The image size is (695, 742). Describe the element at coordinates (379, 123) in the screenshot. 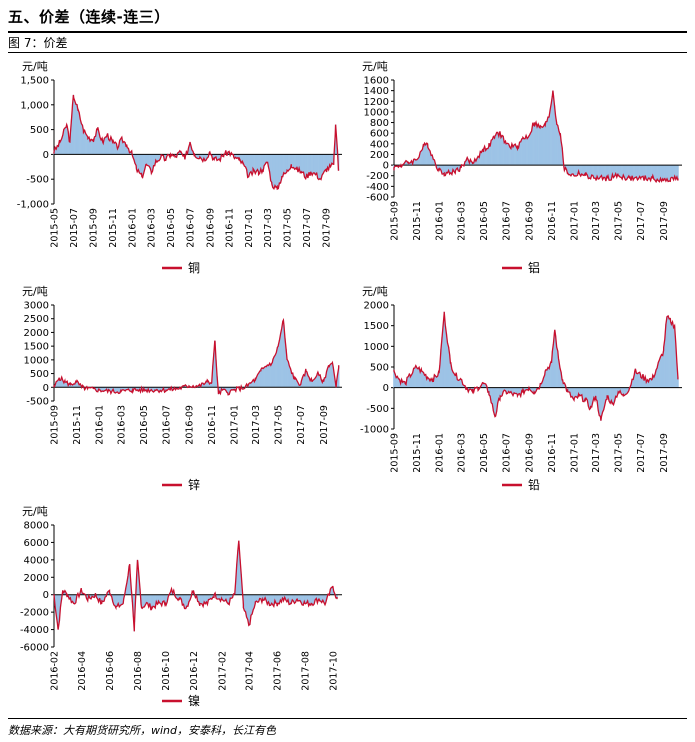

I see `aluminum-y-tick-label: 800` at that location.